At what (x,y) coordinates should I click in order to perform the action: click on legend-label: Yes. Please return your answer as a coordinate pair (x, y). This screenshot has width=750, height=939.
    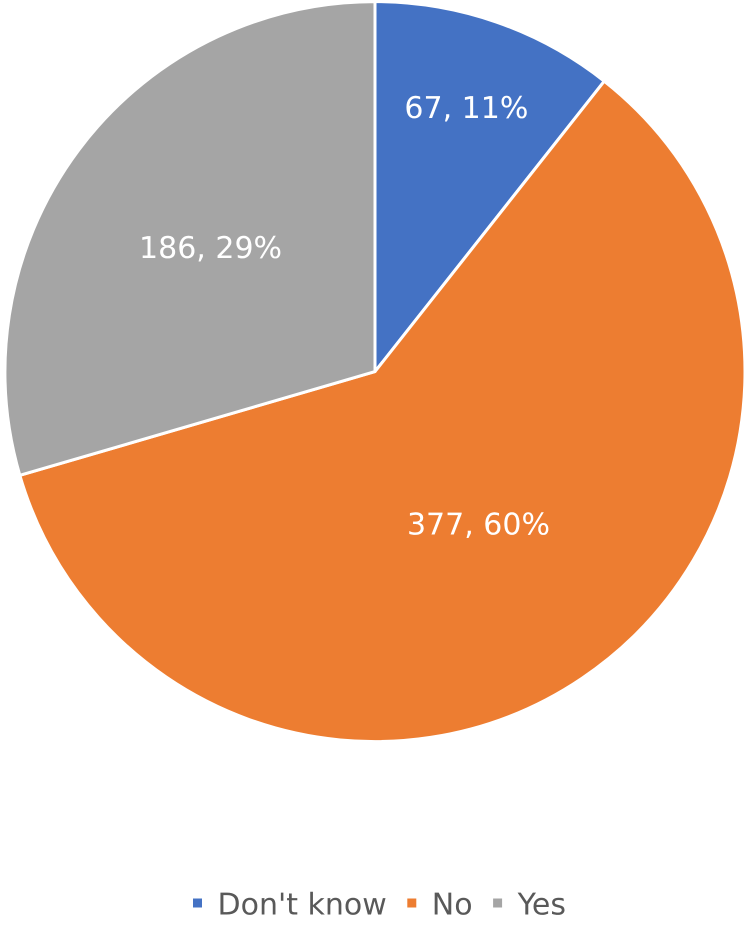
    Looking at the image, I should click on (541, 905).